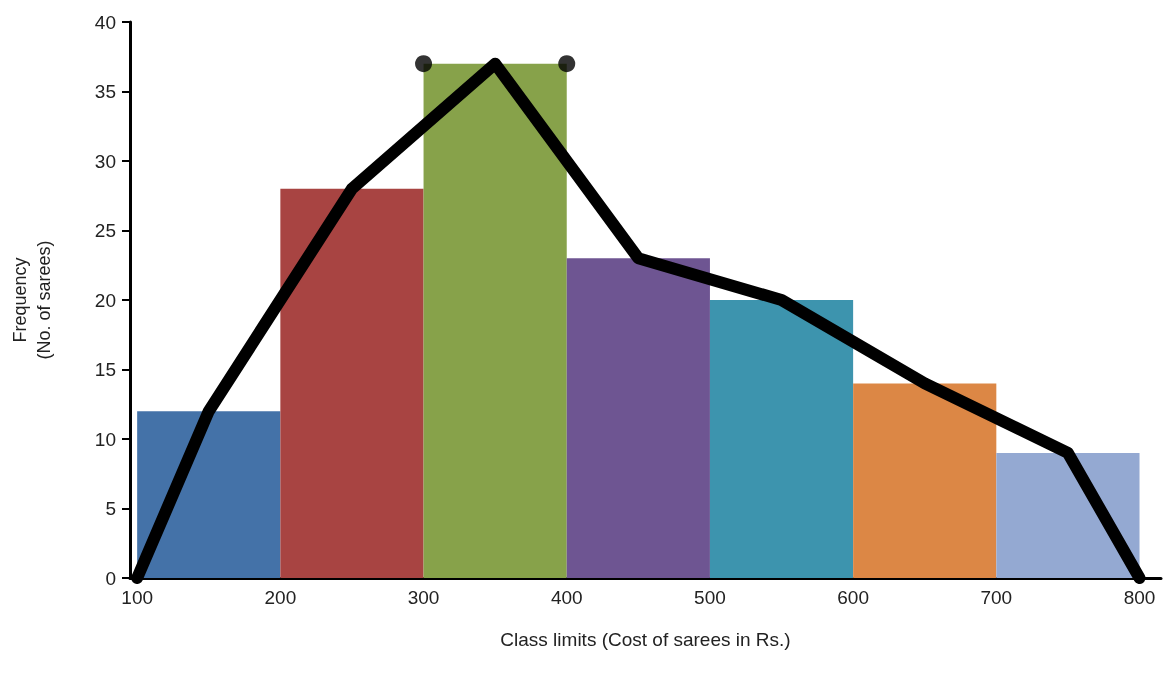 The width and height of the screenshot is (1175, 674). What do you see at coordinates (566, 597) in the screenshot?
I see `x-tick-label: 400` at bounding box center [566, 597].